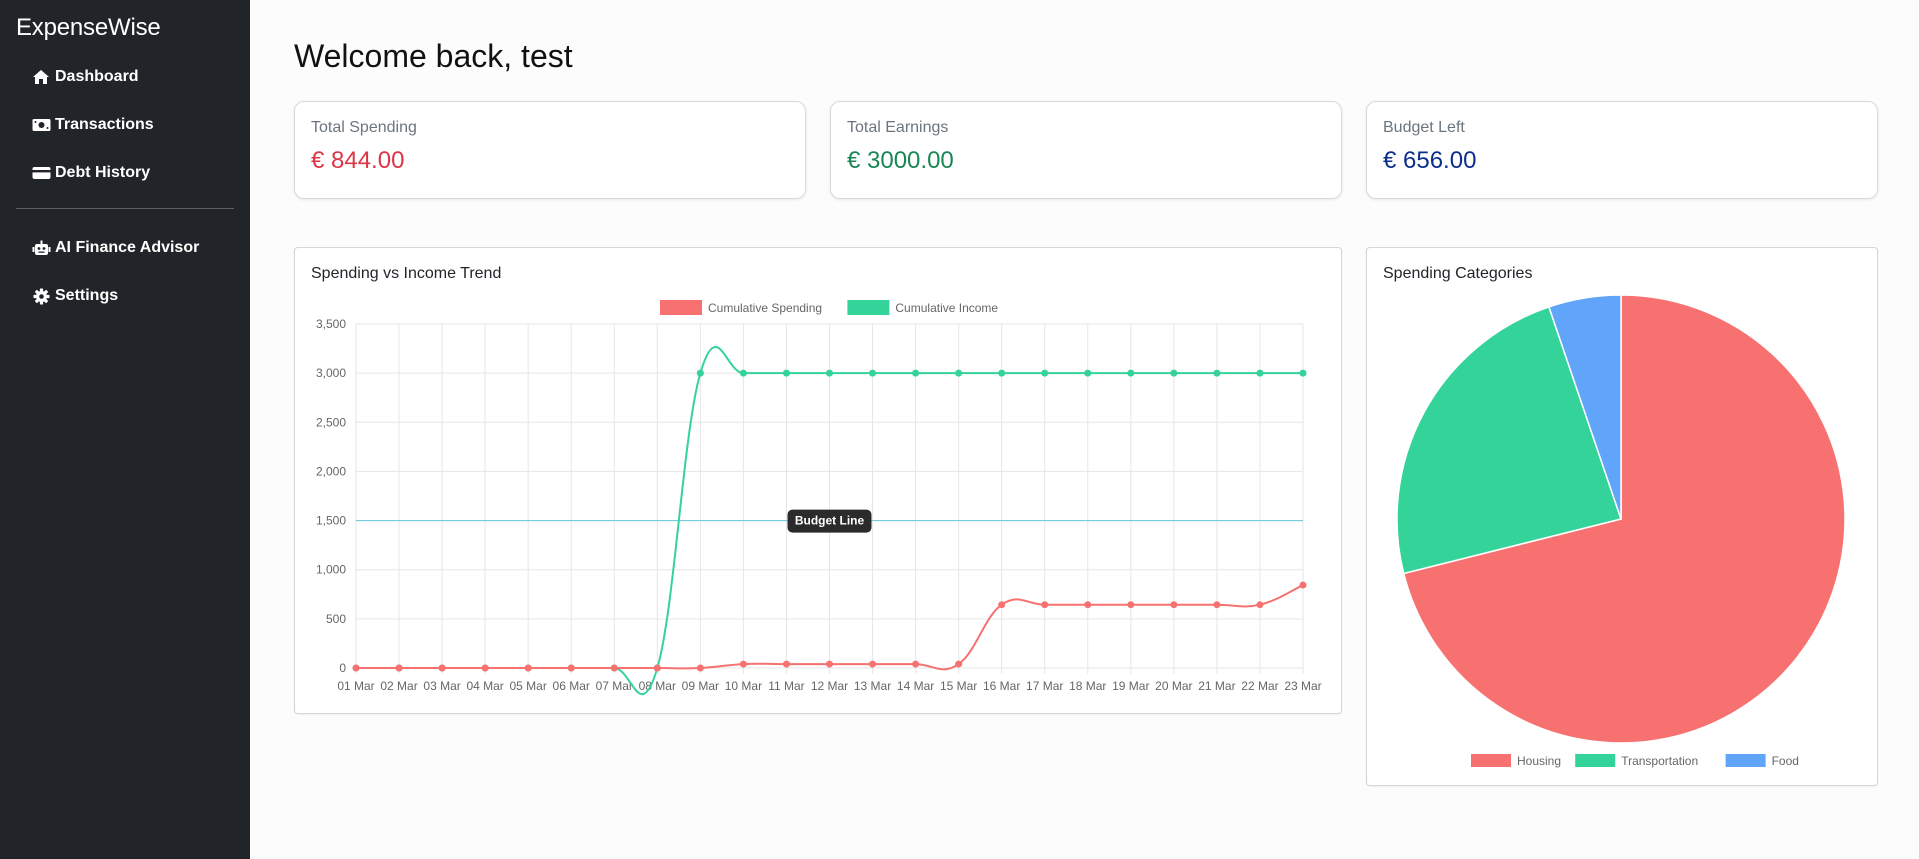  What do you see at coordinates (41, 248) in the screenshot?
I see `robot-icon` at bounding box center [41, 248].